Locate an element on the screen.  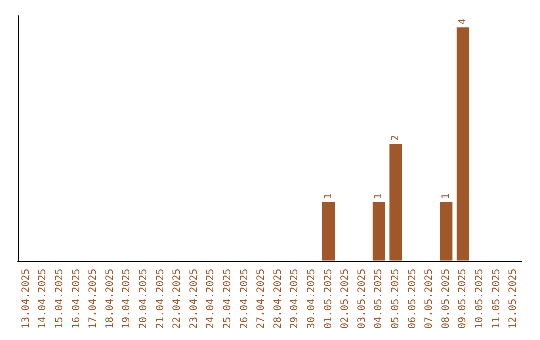
x-tick-label: 08.05.2025 is located at coordinates (446, 299).